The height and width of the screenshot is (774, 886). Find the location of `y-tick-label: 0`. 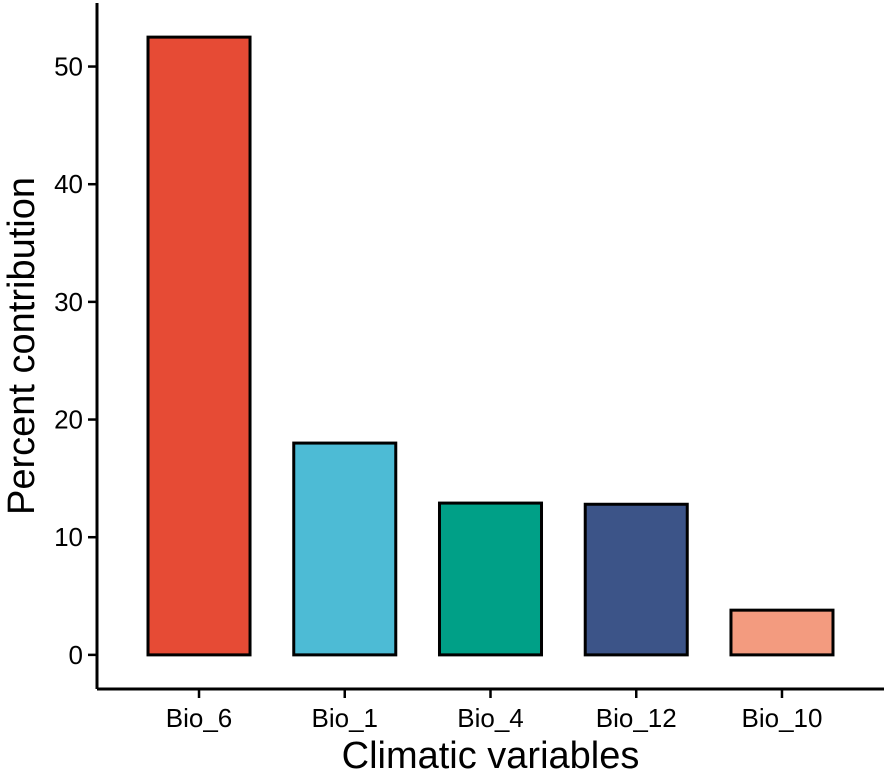

y-tick-label: 0 is located at coordinates (76, 655).